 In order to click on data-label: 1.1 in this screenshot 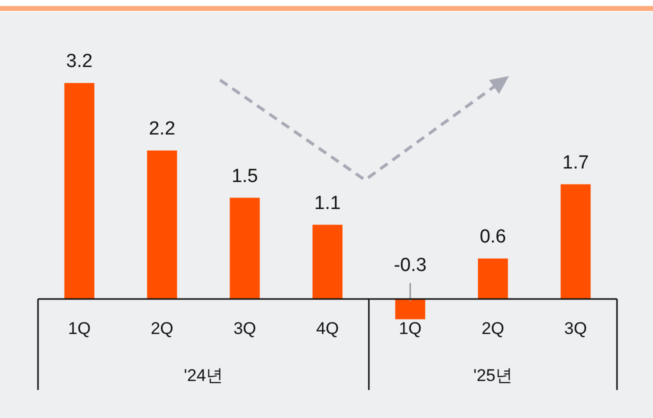, I will do `click(327, 203)`.